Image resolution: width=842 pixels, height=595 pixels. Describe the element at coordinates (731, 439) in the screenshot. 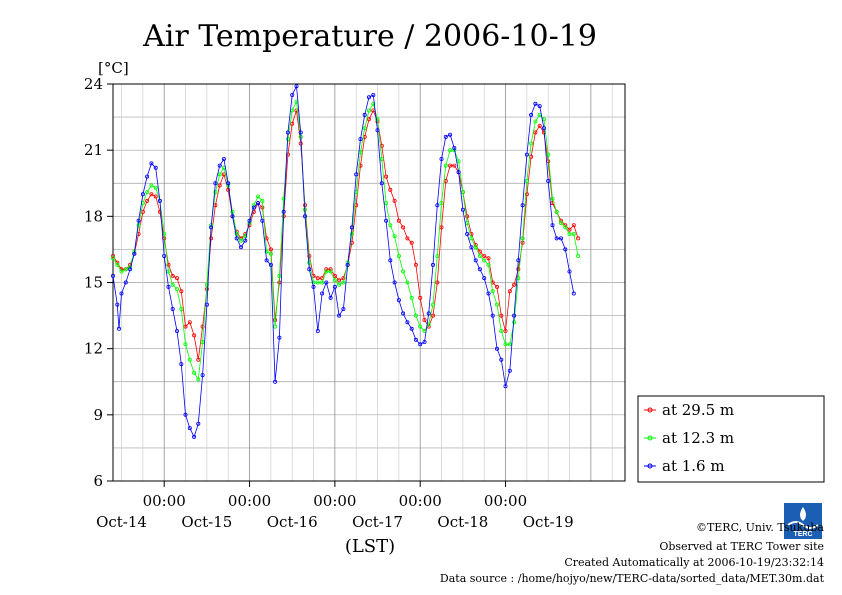

I see `legend-box` at that location.